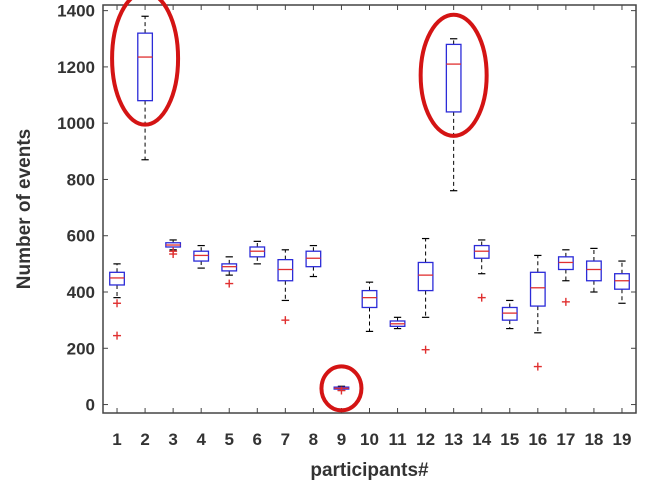 The height and width of the screenshot is (488, 650). What do you see at coordinates (537, 439) in the screenshot?
I see `x-tick-label: 16` at bounding box center [537, 439].